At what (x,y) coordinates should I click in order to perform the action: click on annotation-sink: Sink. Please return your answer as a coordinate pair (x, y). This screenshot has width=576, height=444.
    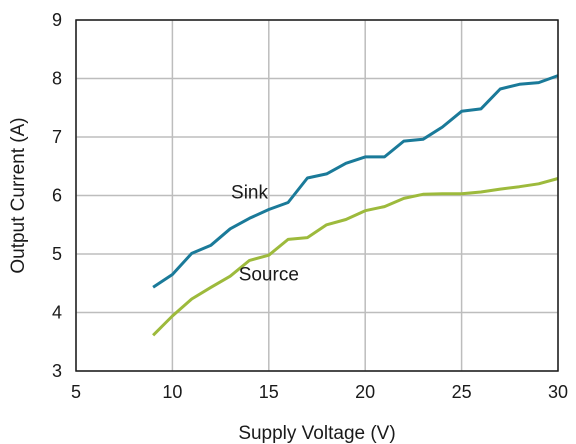
    Looking at the image, I should click on (249, 193).